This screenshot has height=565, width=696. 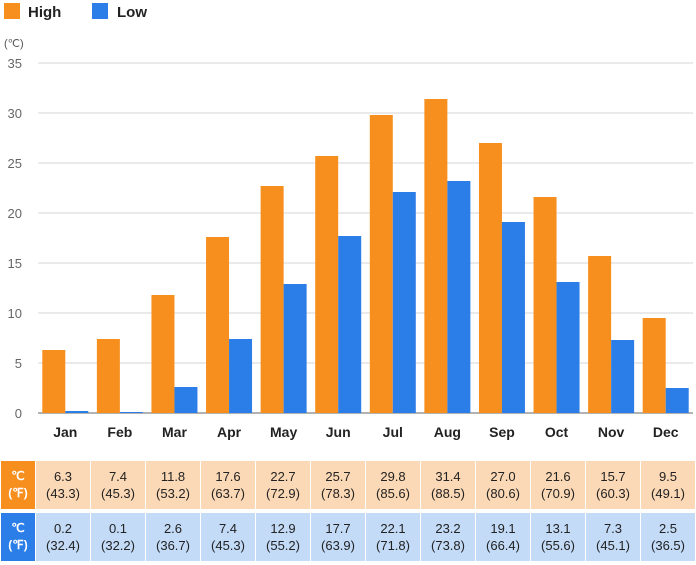 I want to click on high-fahrenheit-value: (53.2), so click(x=173, y=493).